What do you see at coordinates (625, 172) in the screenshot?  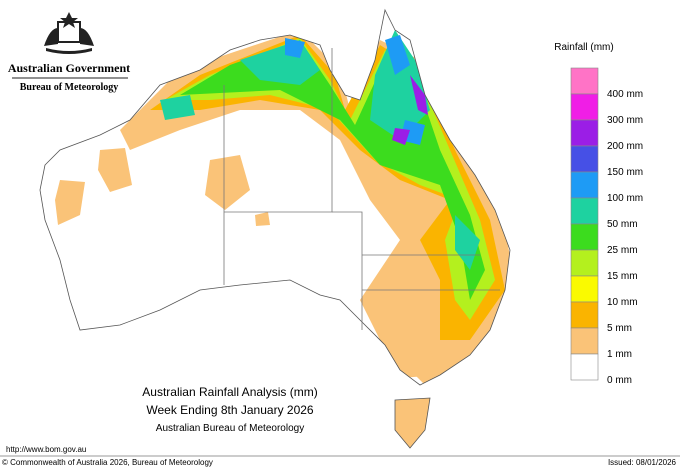 I see `legend-label: 150 mm` at bounding box center [625, 172].